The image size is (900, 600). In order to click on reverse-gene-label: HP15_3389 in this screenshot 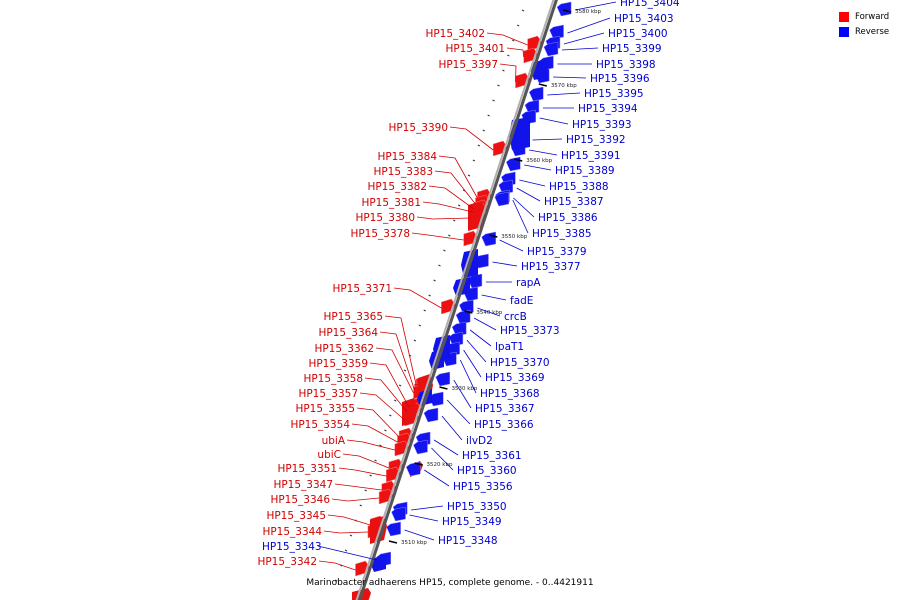, I will do `click(585, 171)`.